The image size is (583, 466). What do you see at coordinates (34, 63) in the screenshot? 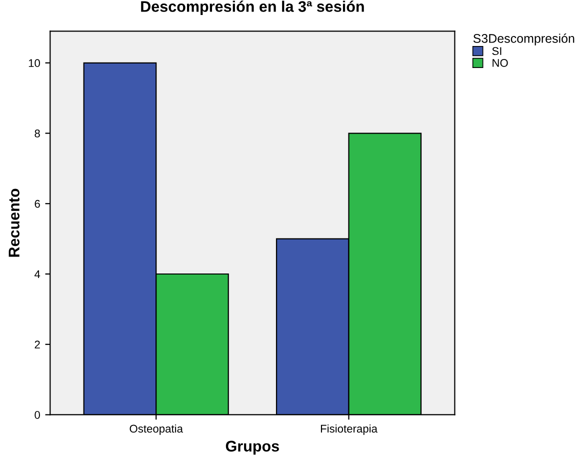
I see `y-tick-label: 10` at bounding box center [34, 63].